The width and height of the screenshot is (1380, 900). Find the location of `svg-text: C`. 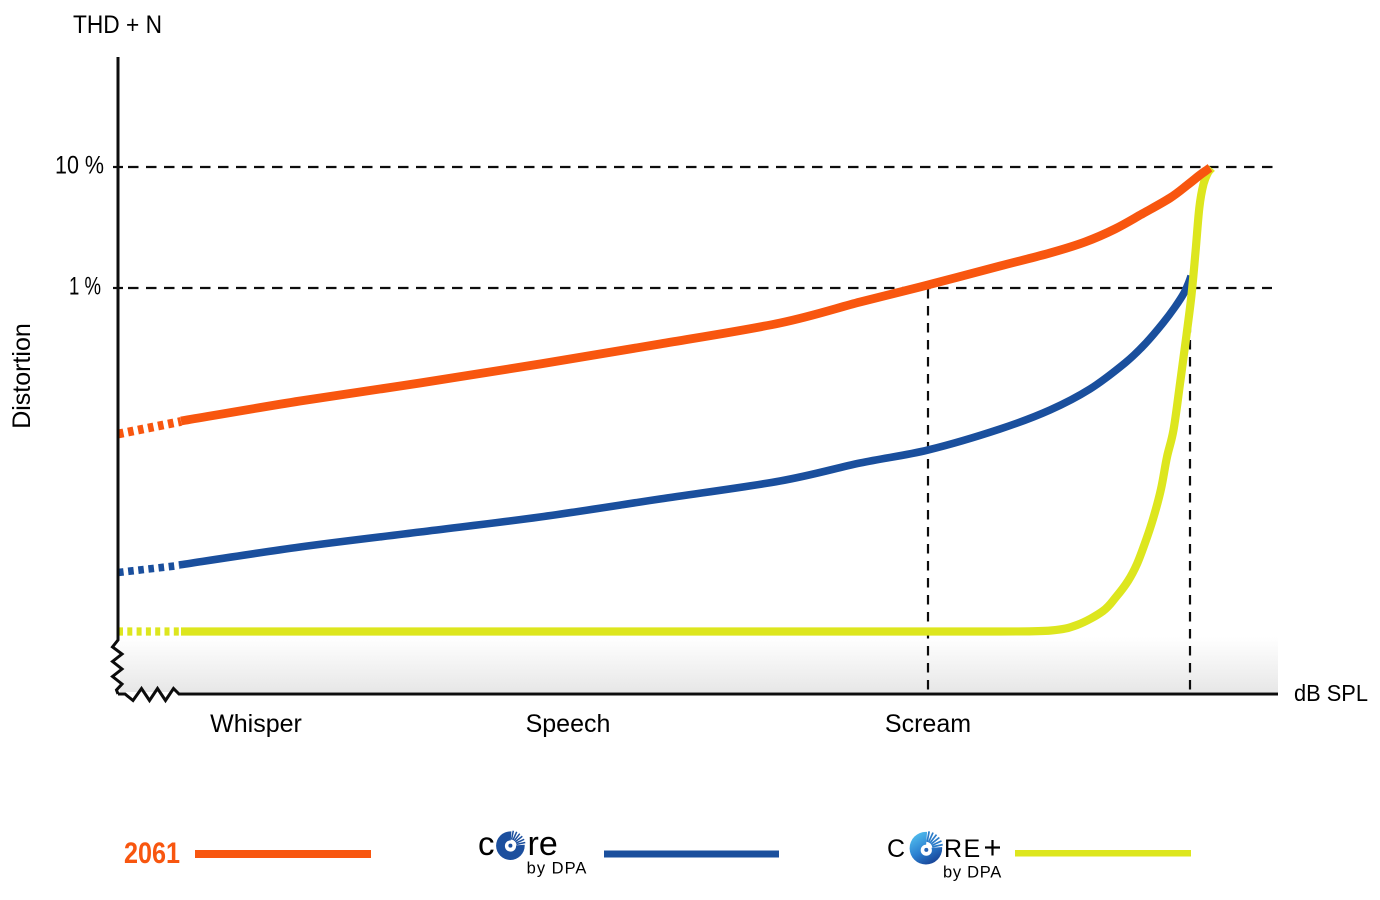

svg-text: C is located at coordinates (896, 849).